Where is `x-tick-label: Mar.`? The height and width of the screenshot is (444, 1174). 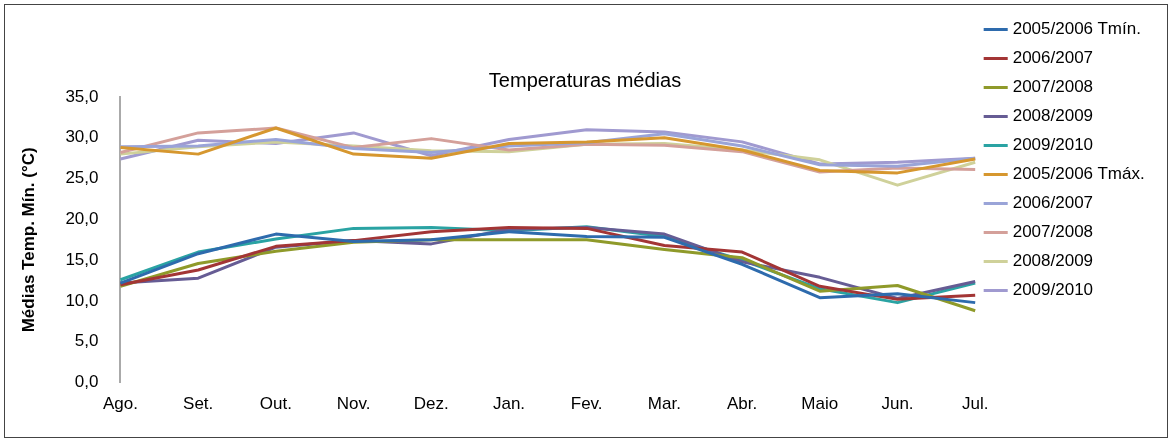
x-tick-label: Mar. is located at coordinates (664, 404).